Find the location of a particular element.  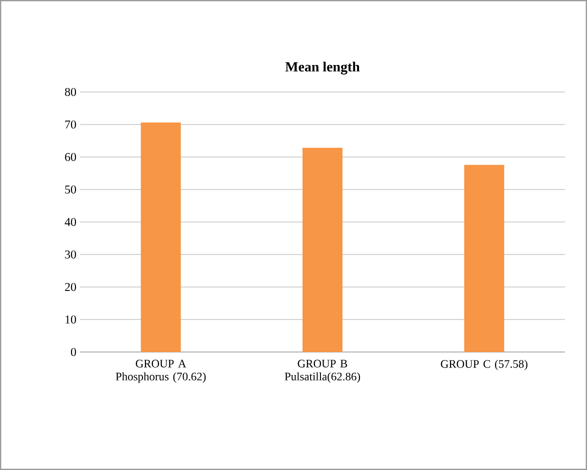

y-tick-label: 40 is located at coordinates (70, 222).